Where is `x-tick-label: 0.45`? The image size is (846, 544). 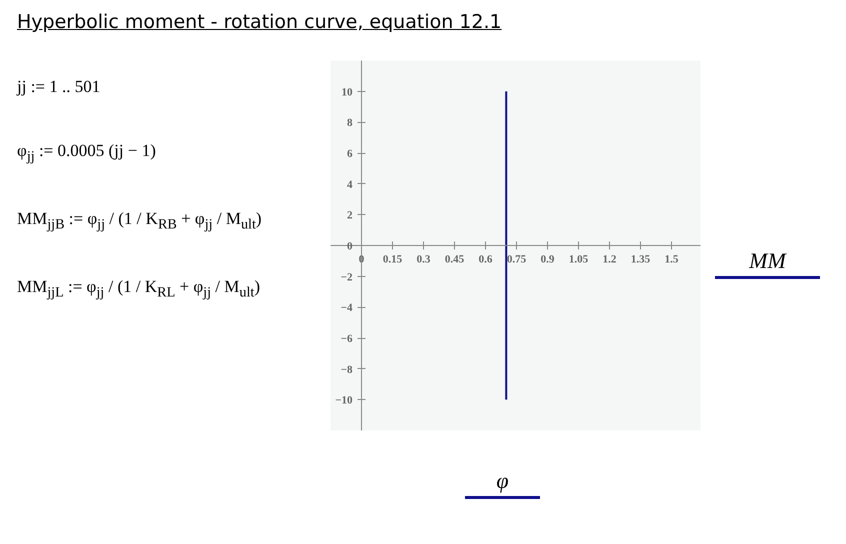
x-tick-label: 0.45 is located at coordinates (454, 260).